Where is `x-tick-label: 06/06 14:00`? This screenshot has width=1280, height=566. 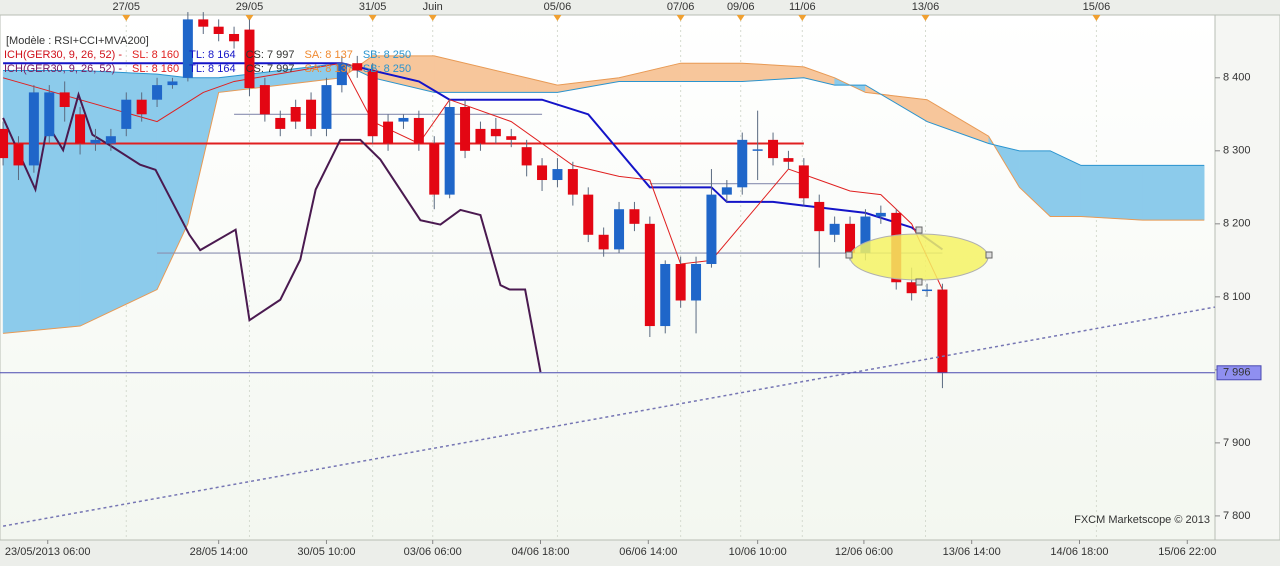
x-tick-label: 06/06 14:00 is located at coordinates (648, 552).